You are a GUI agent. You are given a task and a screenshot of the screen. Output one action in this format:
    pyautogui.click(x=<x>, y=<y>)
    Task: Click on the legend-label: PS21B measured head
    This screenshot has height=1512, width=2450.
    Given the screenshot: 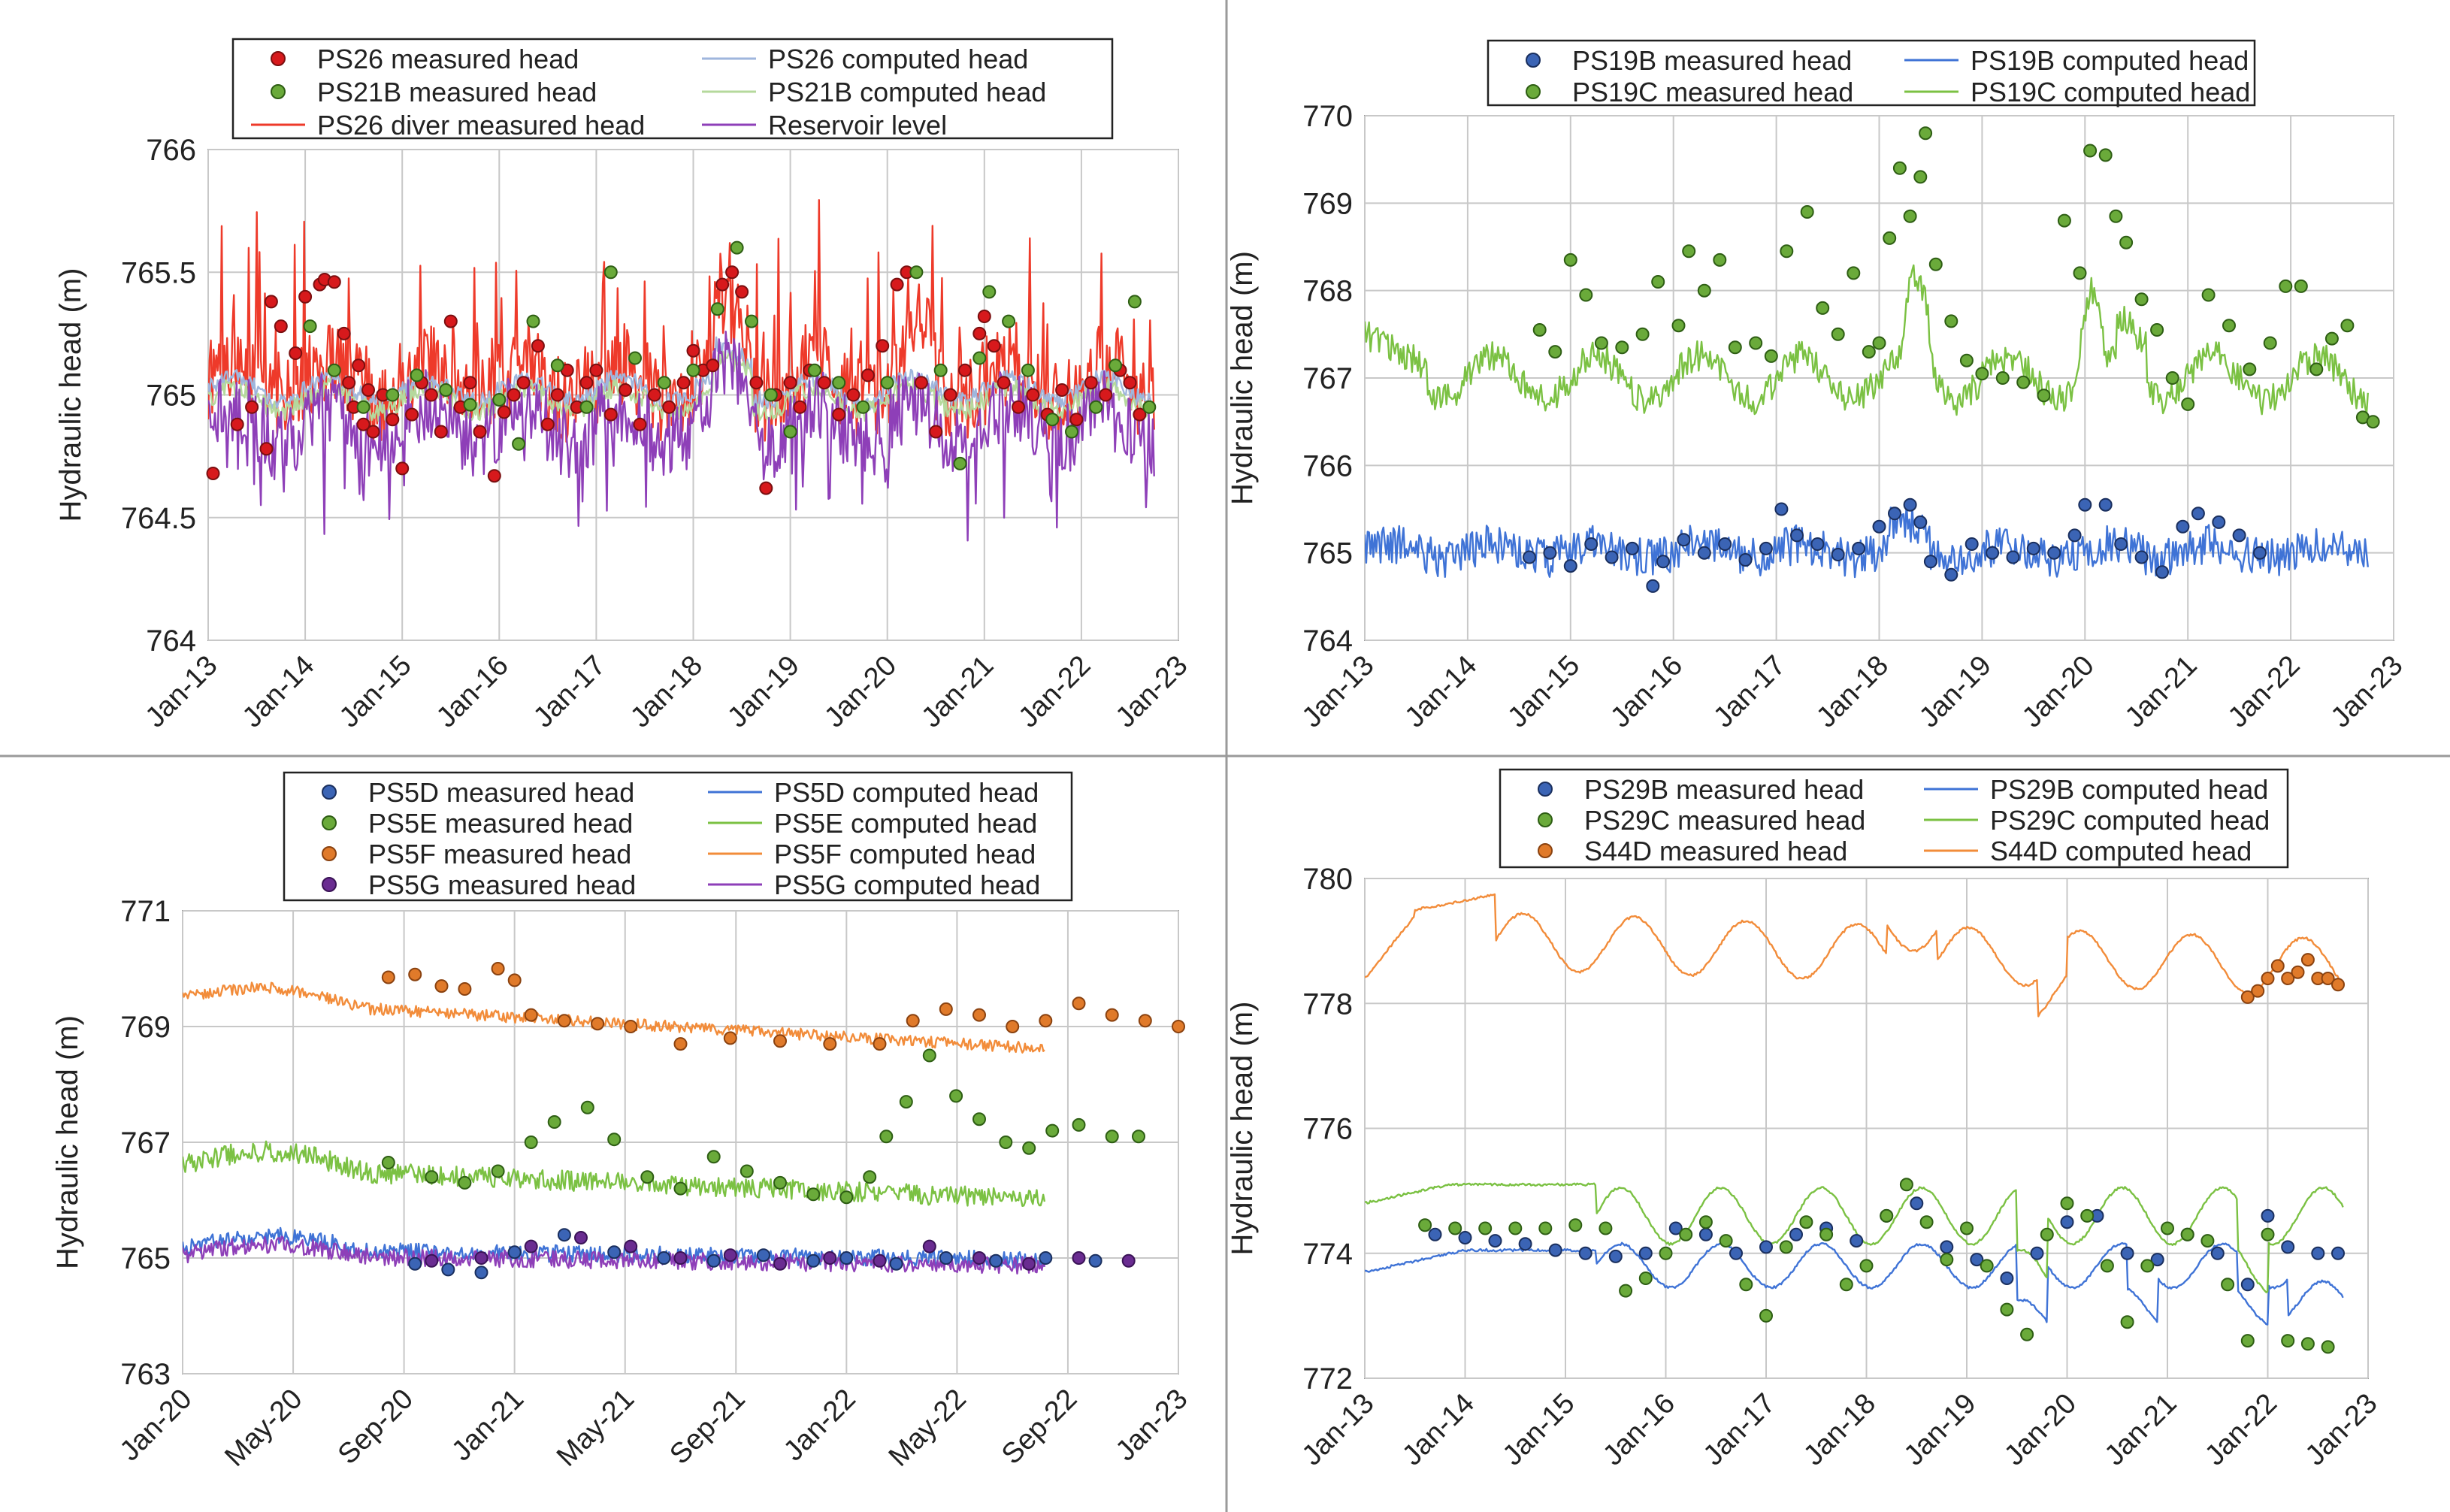 What is the action you would take?
    pyautogui.click(x=457, y=92)
    